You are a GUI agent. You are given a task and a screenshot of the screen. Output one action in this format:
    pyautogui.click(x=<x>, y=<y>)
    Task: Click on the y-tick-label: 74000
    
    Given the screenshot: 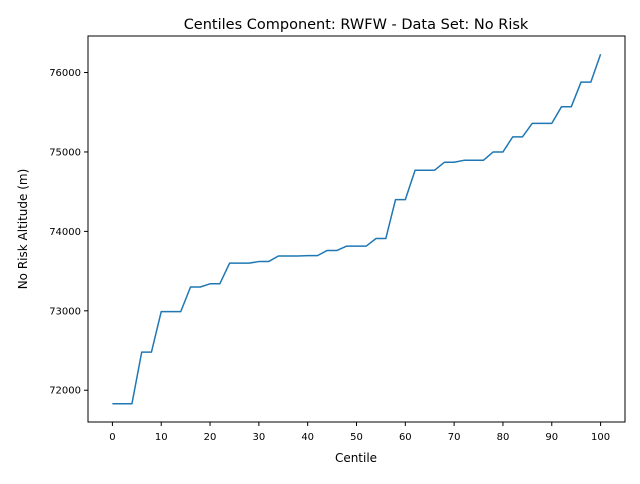 What is the action you would take?
    pyautogui.click(x=65, y=232)
    